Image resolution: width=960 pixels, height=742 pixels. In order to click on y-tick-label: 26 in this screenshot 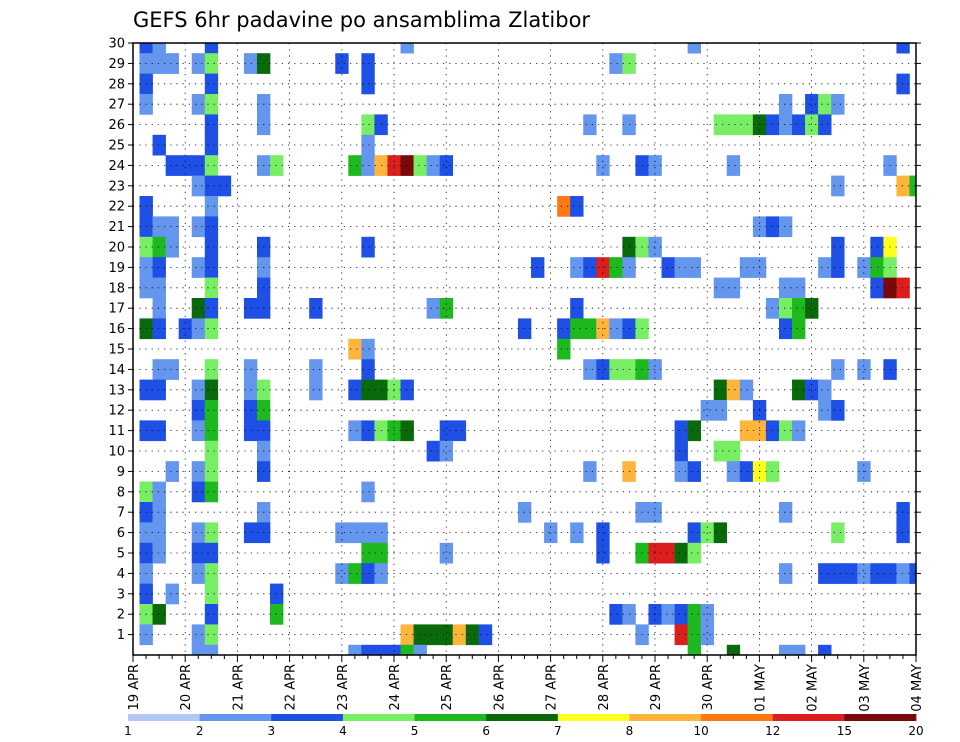, I will do `click(116, 125)`.